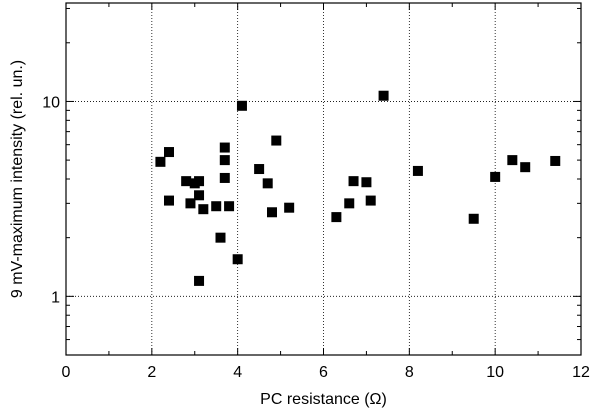 This screenshot has height=410, width=597. Describe the element at coordinates (66, 372) in the screenshot. I see `x-tick-label: 0` at that location.